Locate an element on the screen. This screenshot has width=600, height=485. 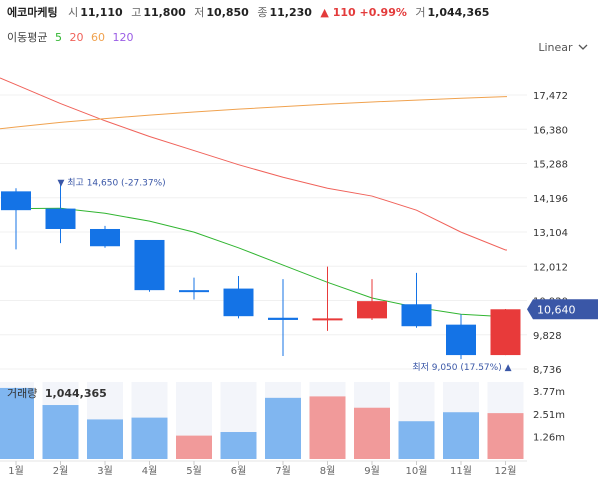
x-tick-label: 7월 is located at coordinates (283, 471).